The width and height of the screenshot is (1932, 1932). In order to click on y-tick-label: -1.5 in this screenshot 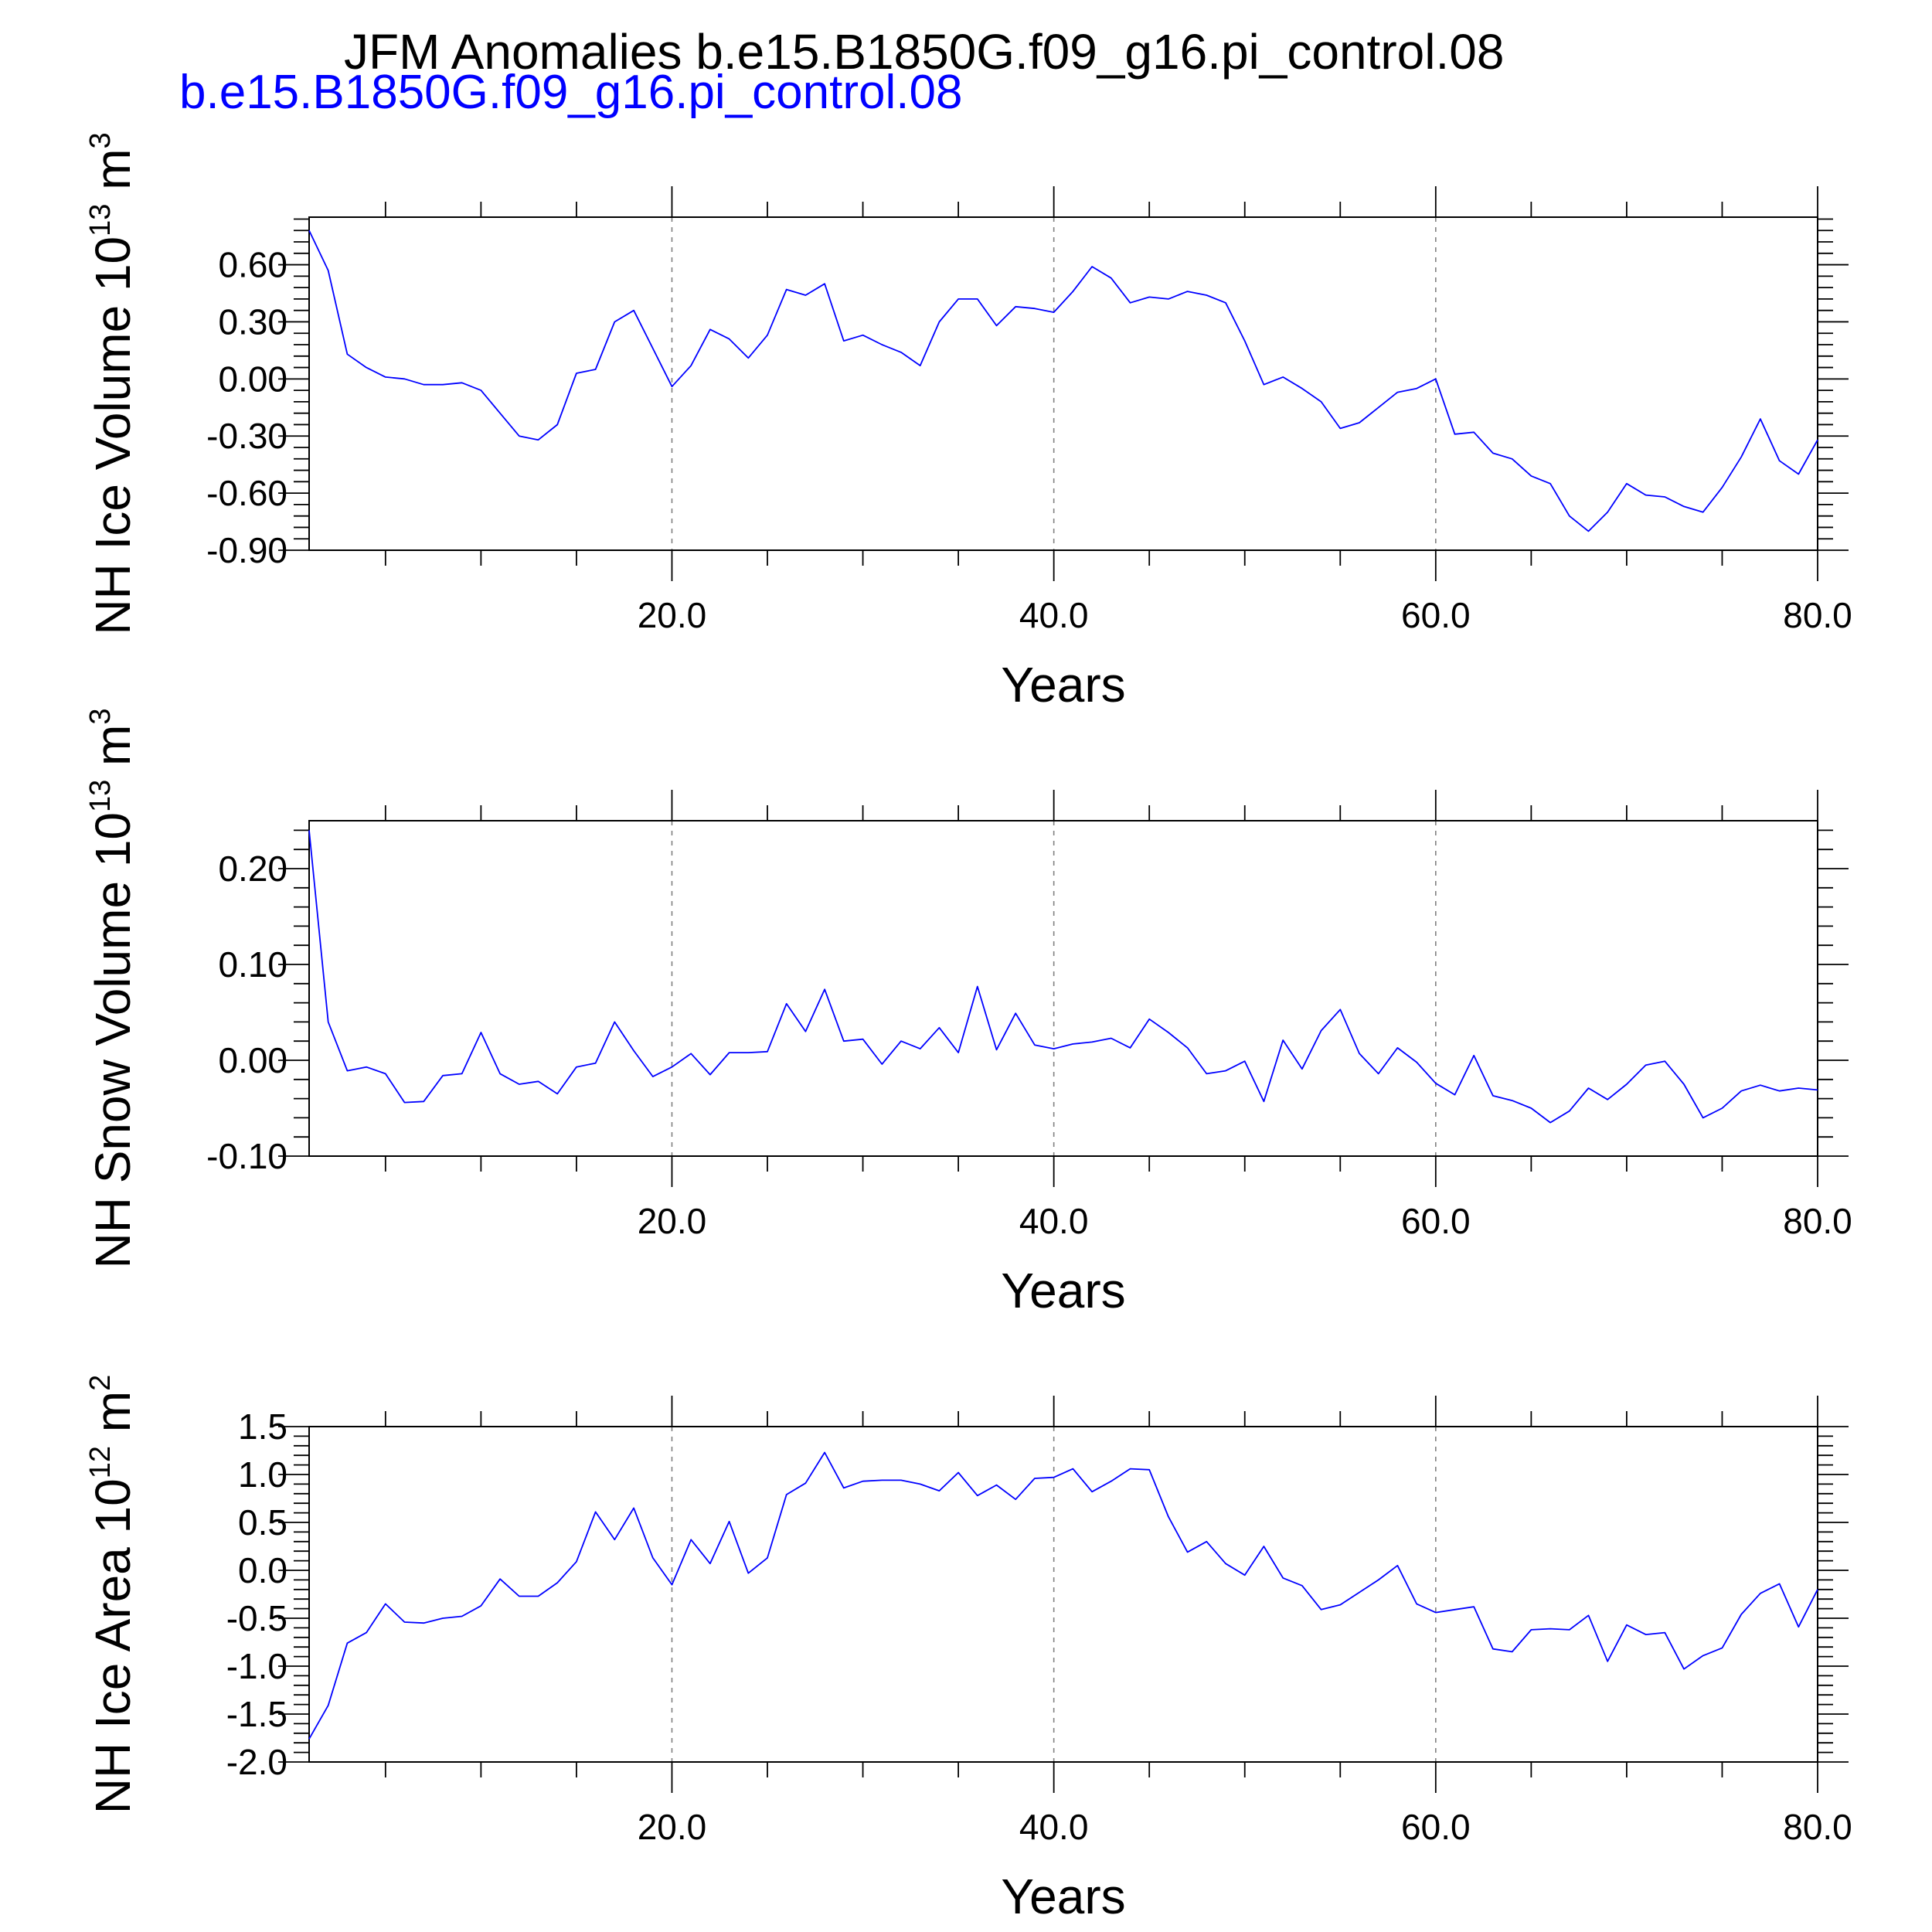, I will do `click(257, 1714)`.